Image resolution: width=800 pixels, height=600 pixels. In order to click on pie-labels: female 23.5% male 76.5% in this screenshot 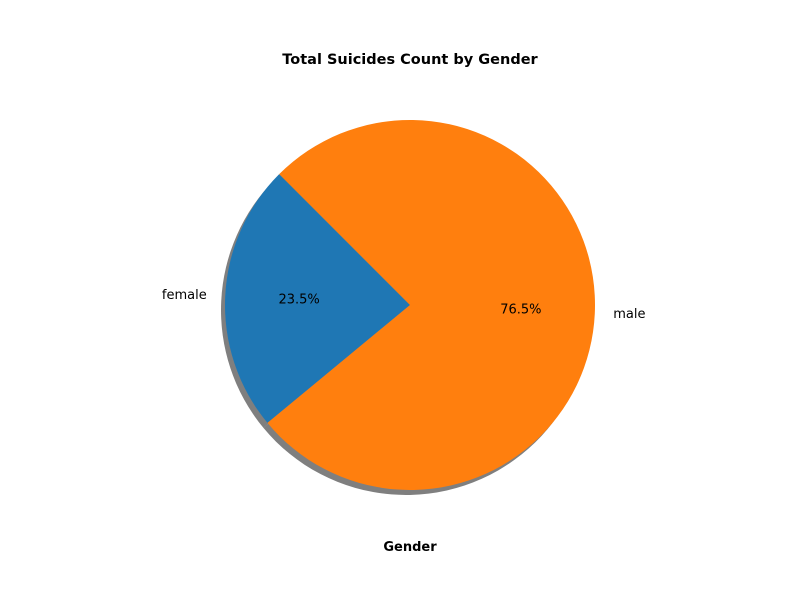, I will do `click(404, 305)`.